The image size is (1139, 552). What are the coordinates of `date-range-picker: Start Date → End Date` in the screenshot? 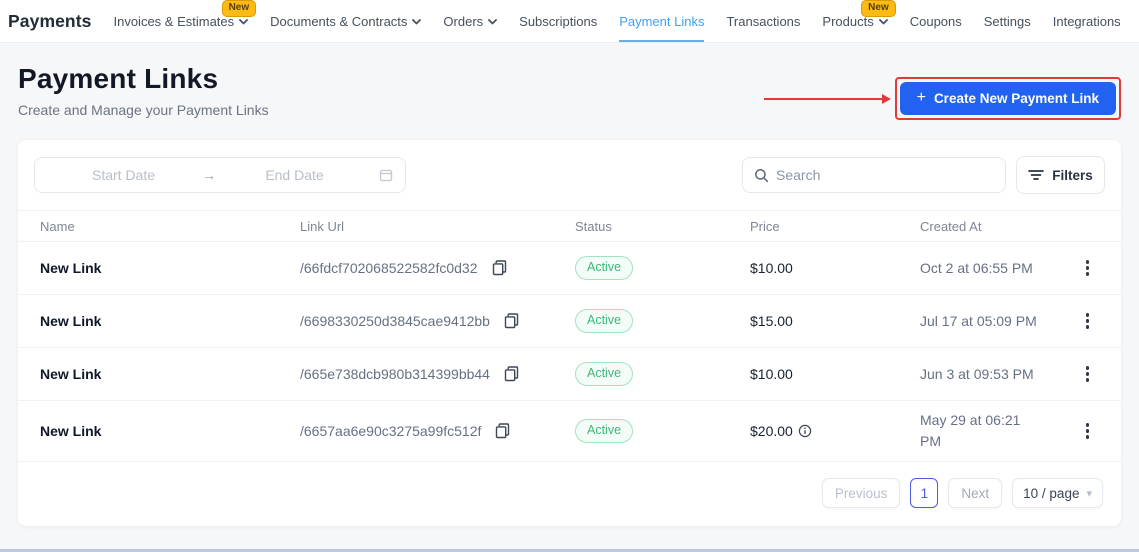 It's located at (220, 175).